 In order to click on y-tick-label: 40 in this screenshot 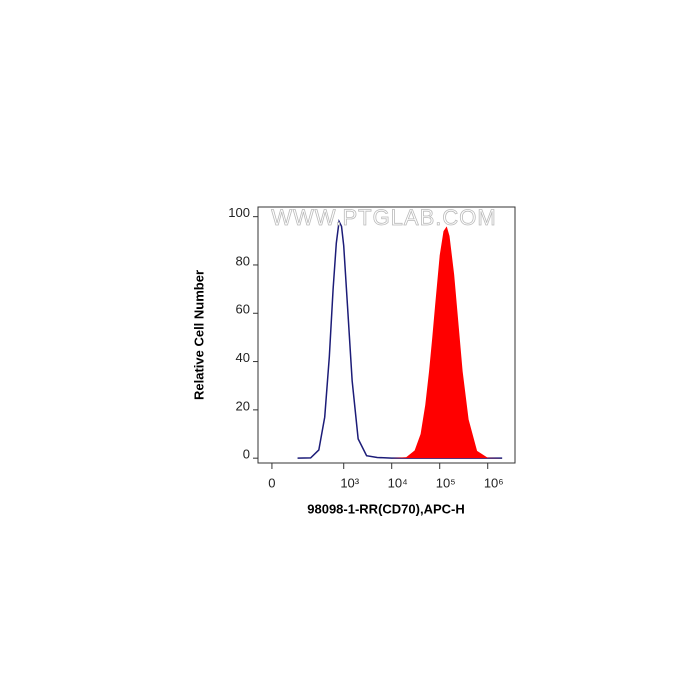, I will do `click(243, 357)`.